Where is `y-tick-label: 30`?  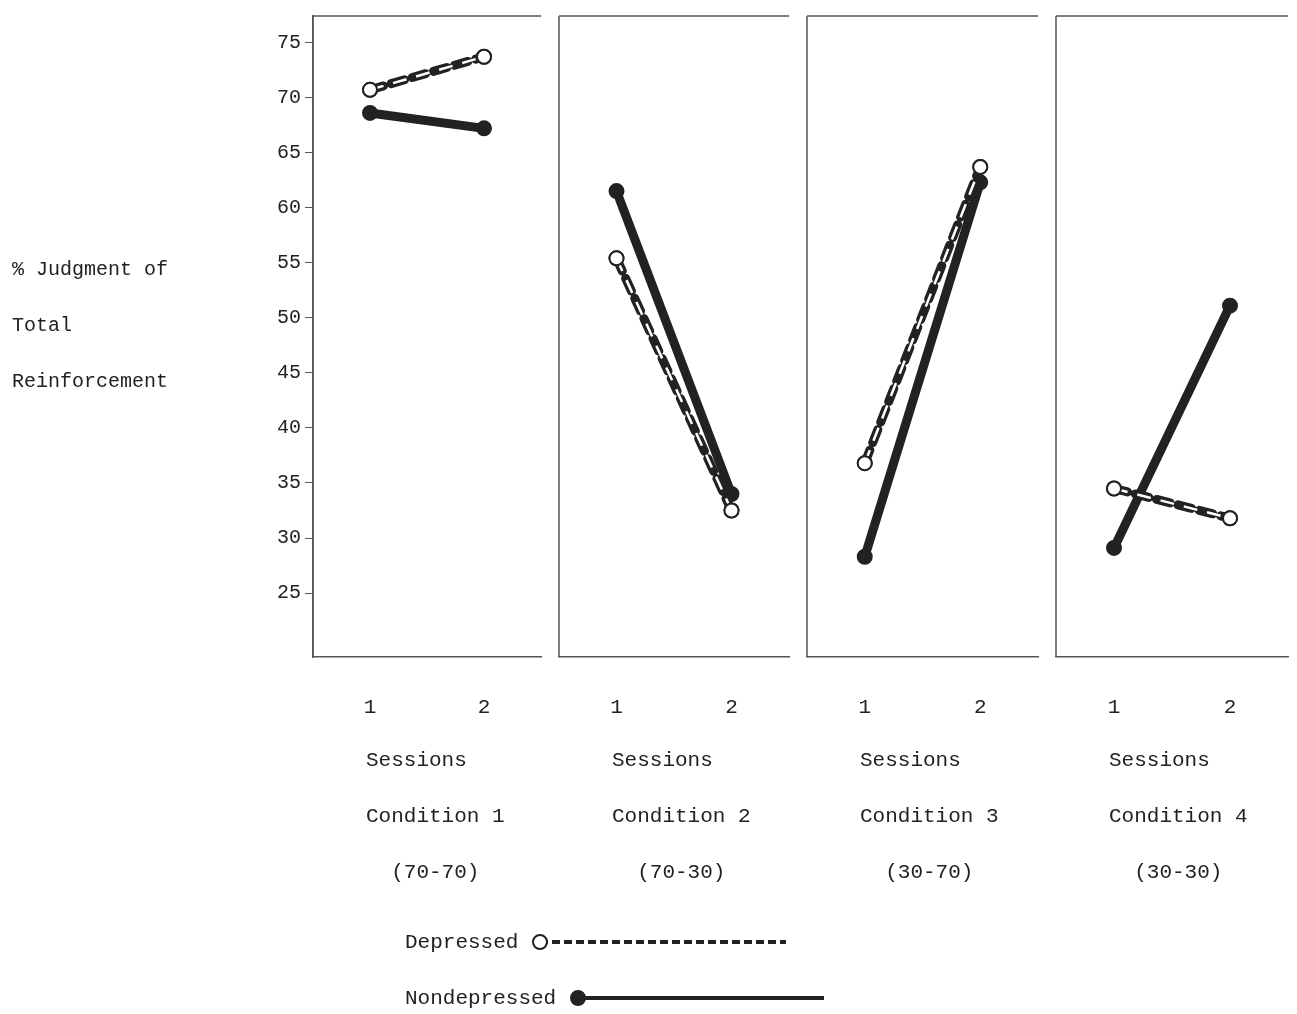 y-tick-label: 30 is located at coordinates (288, 538).